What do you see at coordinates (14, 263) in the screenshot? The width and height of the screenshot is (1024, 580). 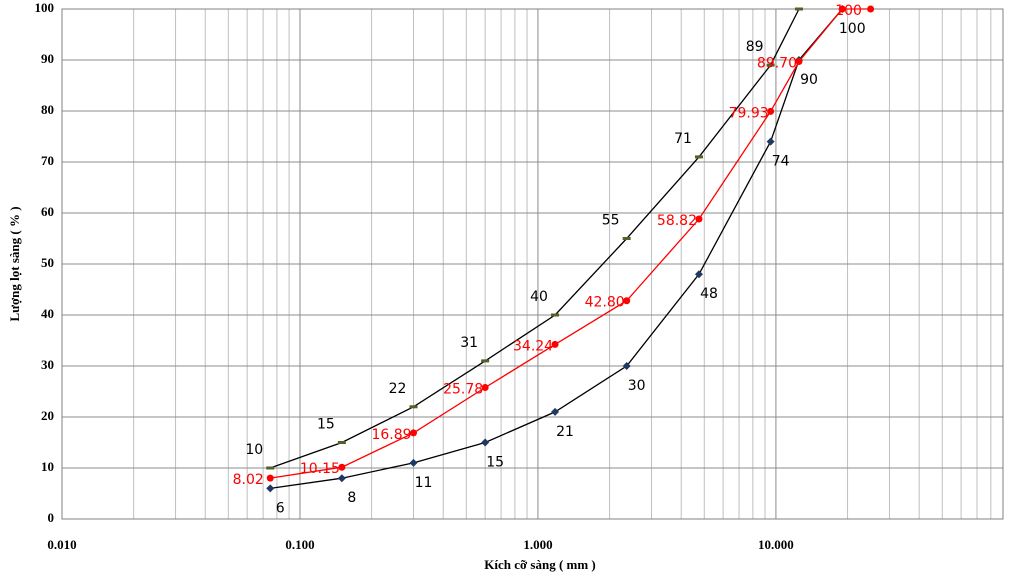 I see `y-axis-title: Lượng lọt sàng ( % )` at bounding box center [14, 263].